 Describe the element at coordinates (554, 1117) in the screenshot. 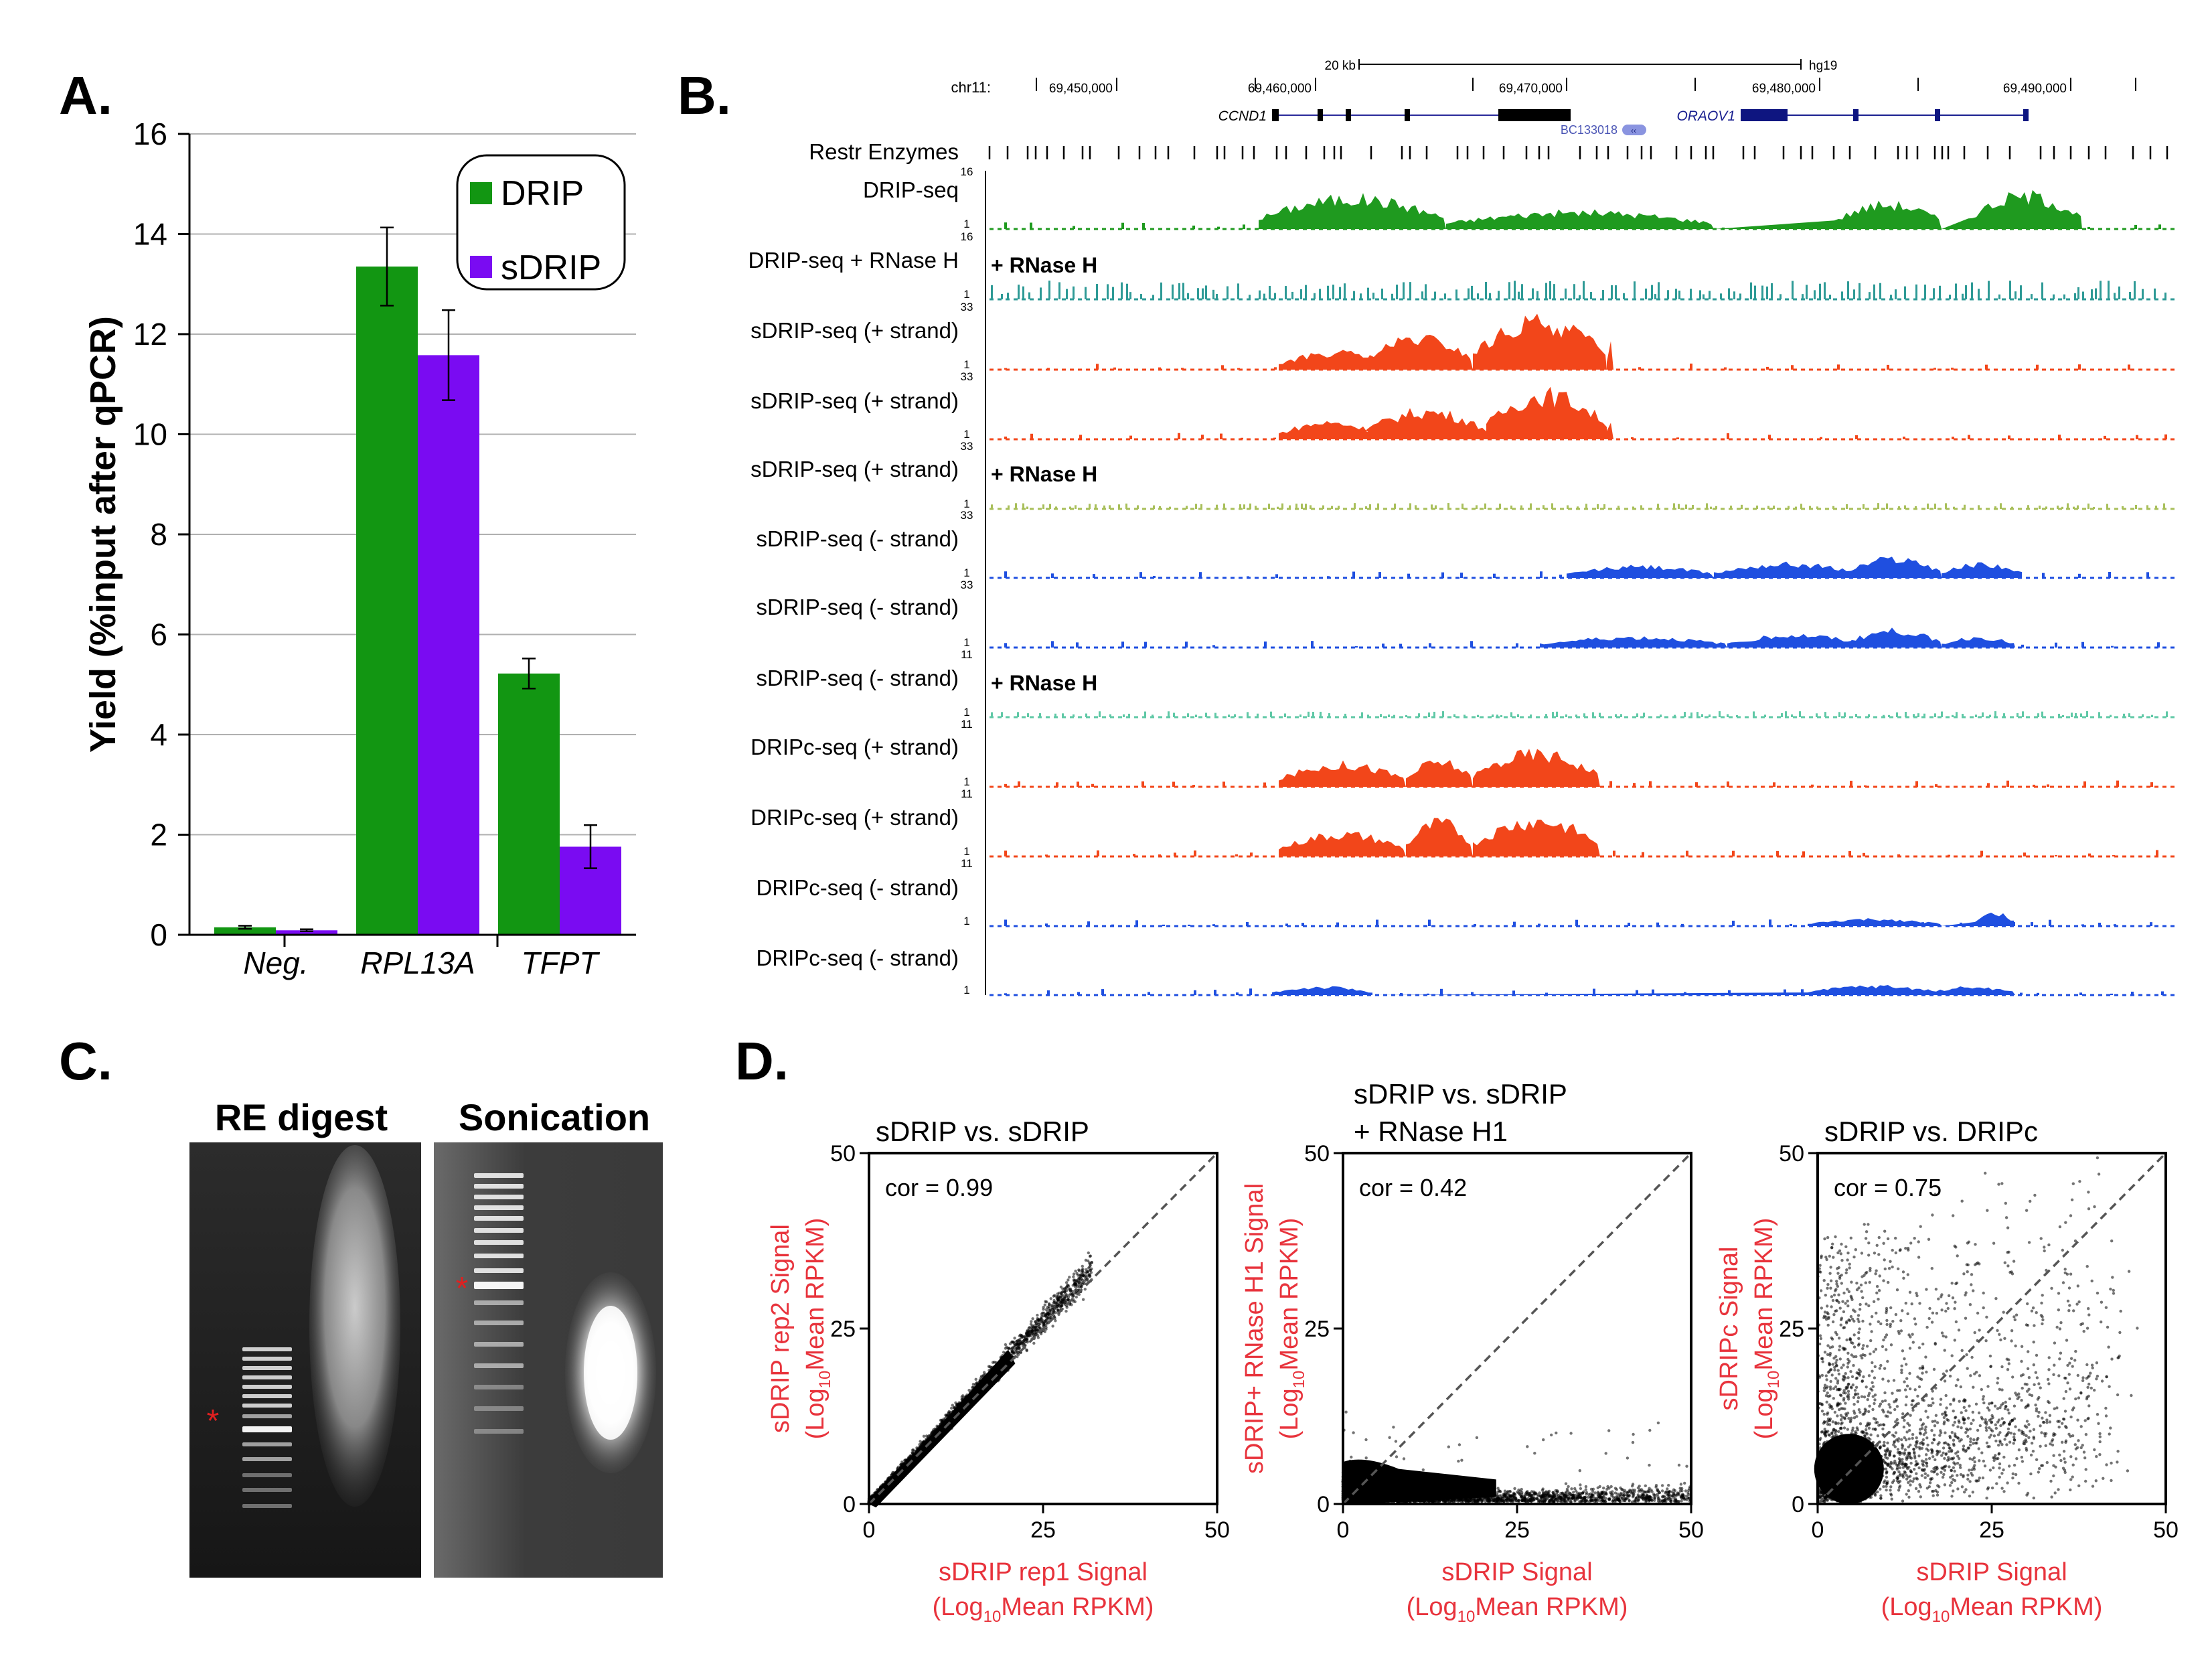

I see `gel-sonication-title: Sonication` at that location.